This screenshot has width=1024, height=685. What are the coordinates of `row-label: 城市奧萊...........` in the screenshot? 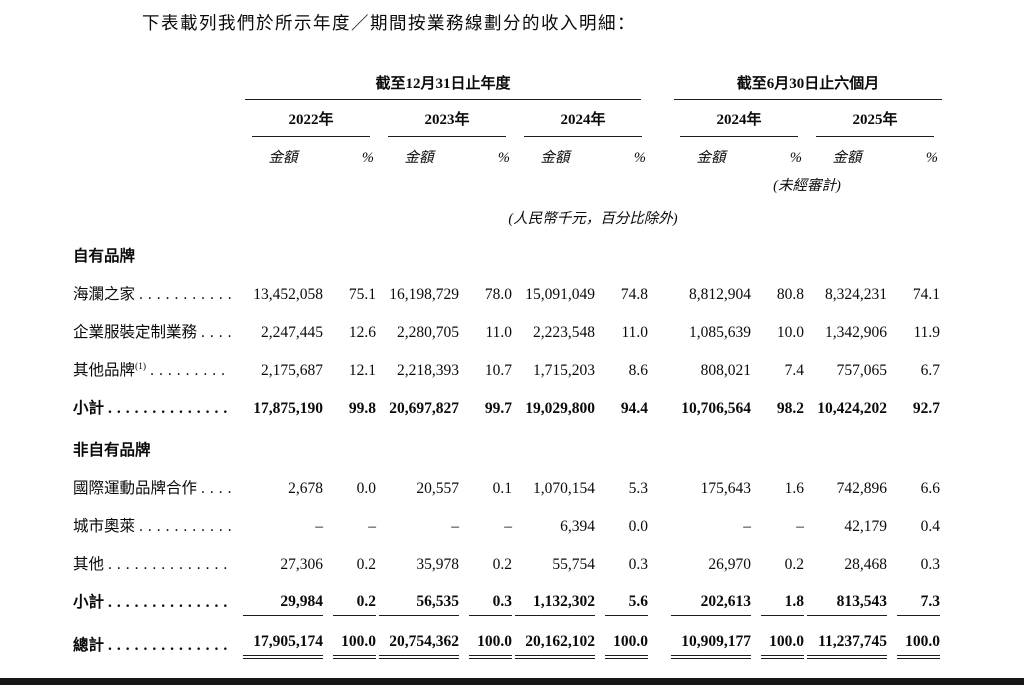 It's located at (158, 521).